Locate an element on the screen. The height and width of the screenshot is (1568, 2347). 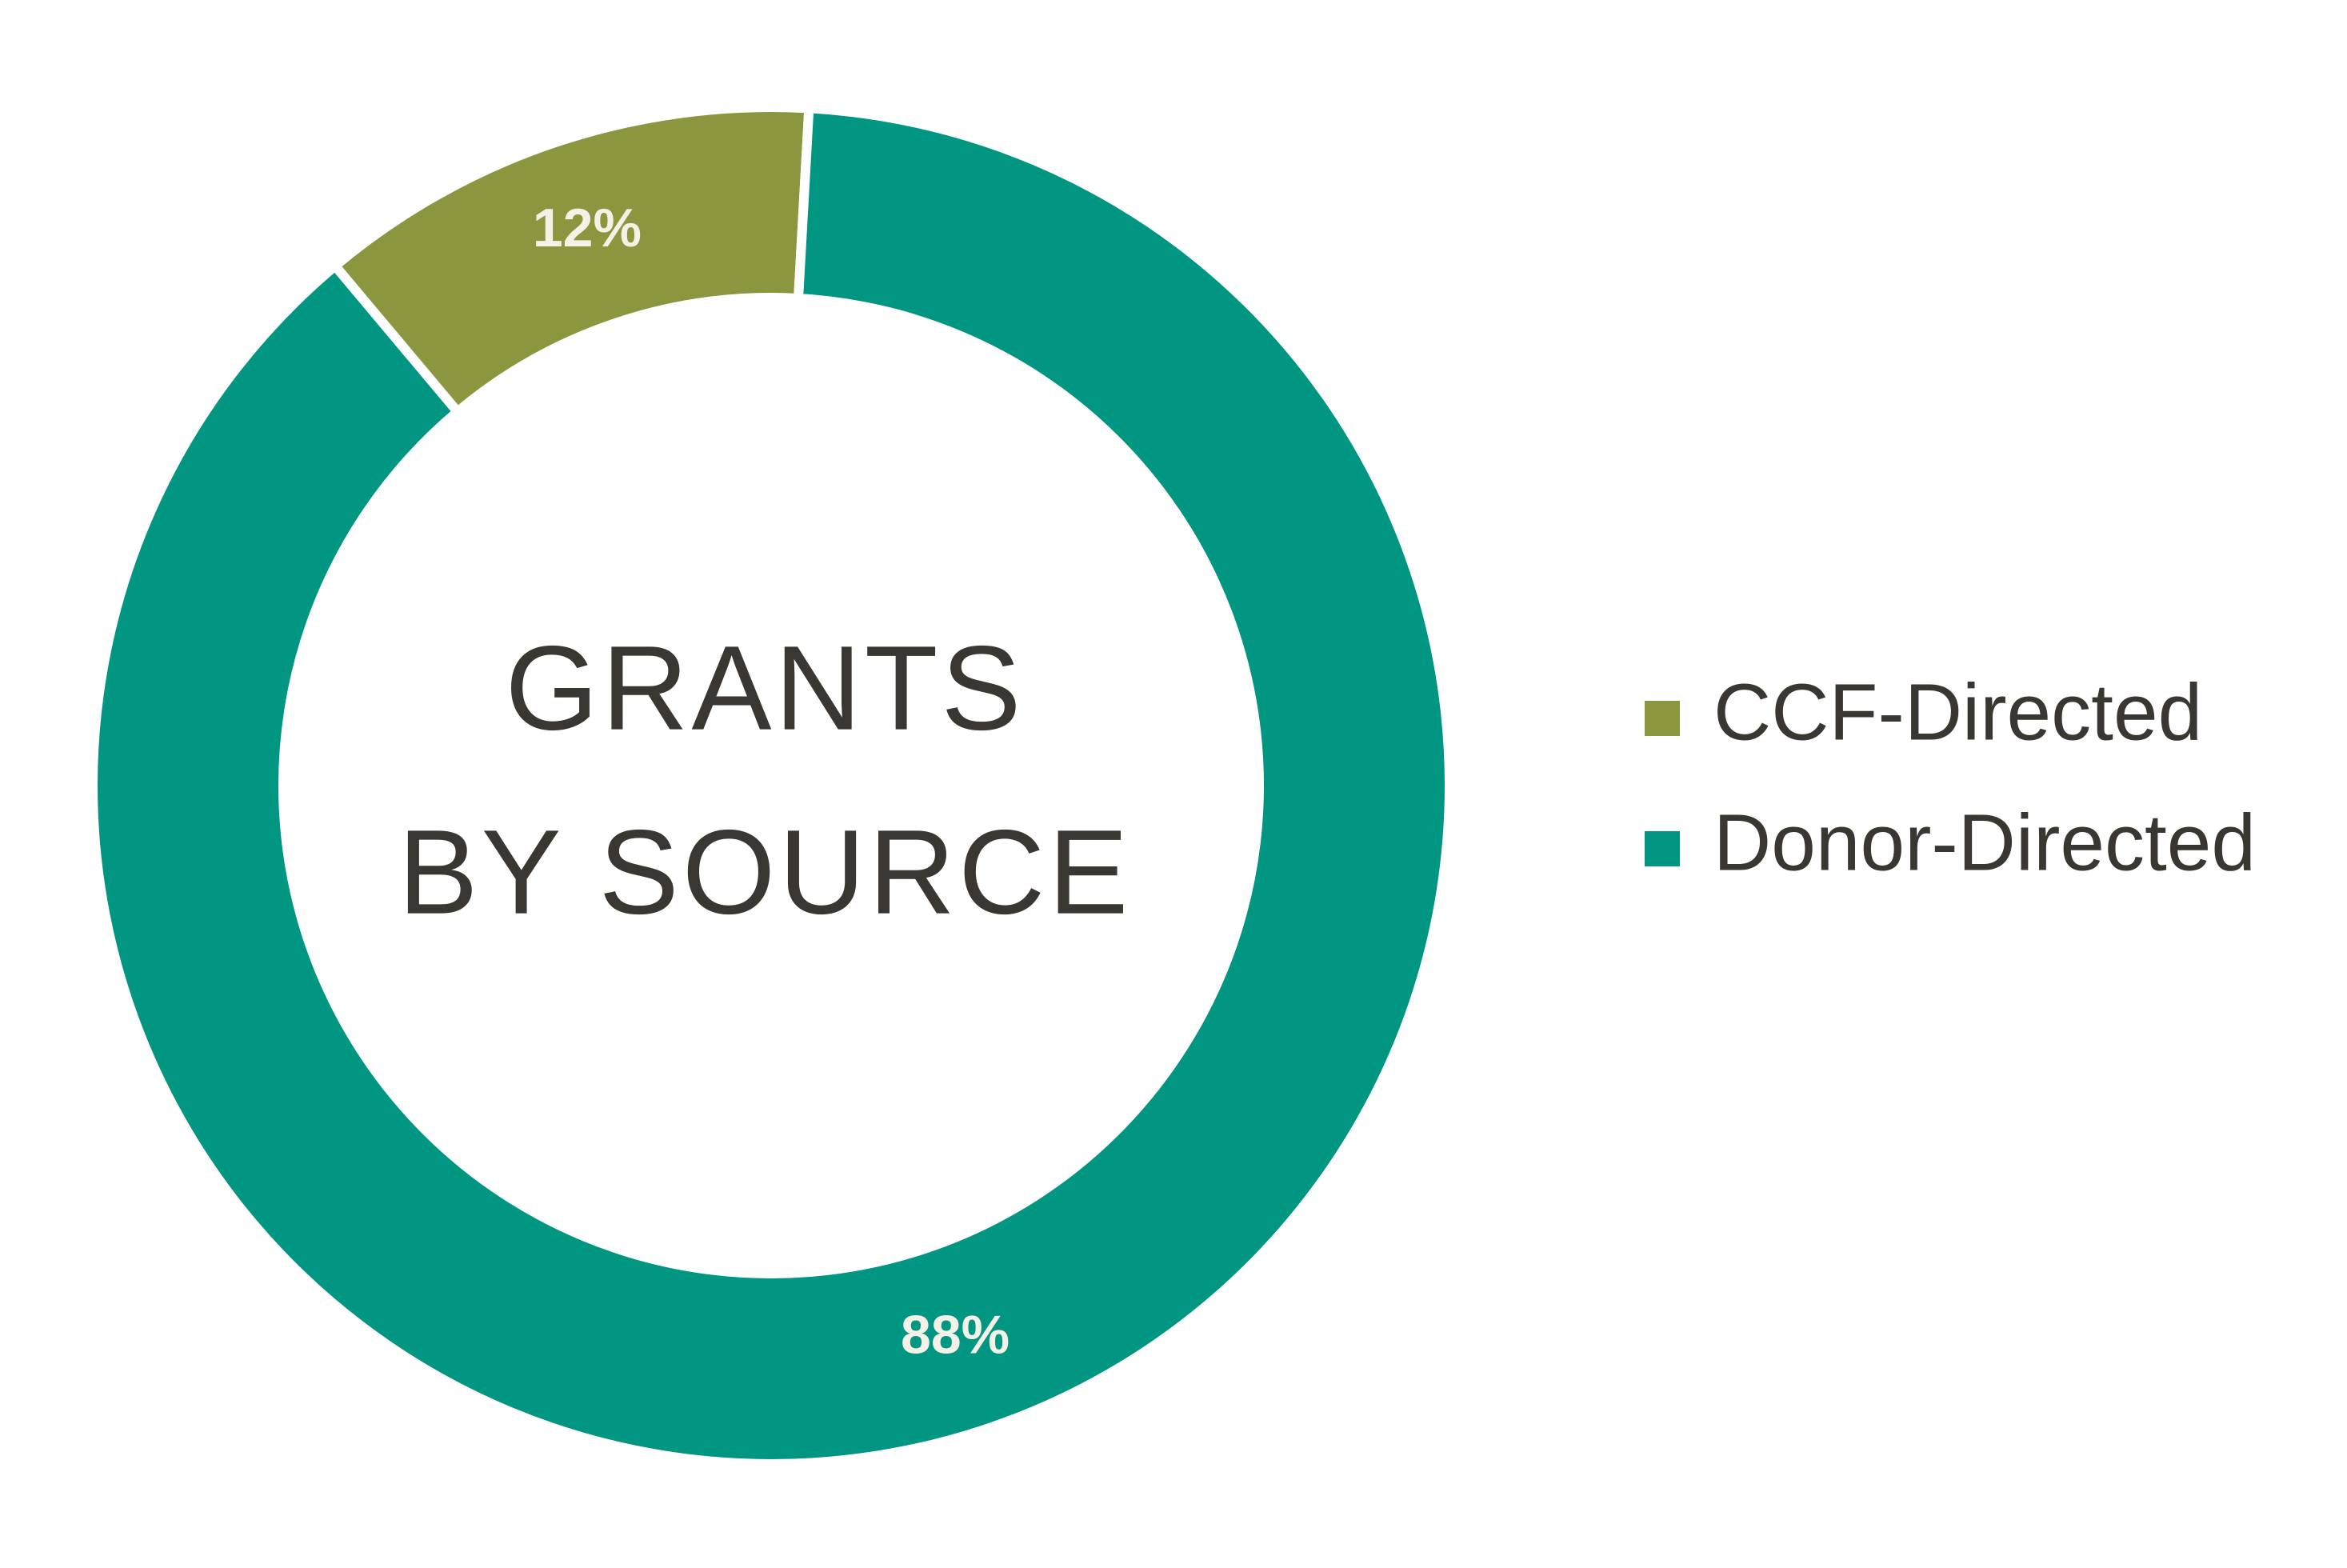
legend-label: CCF-Directed is located at coordinates (1958, 712).